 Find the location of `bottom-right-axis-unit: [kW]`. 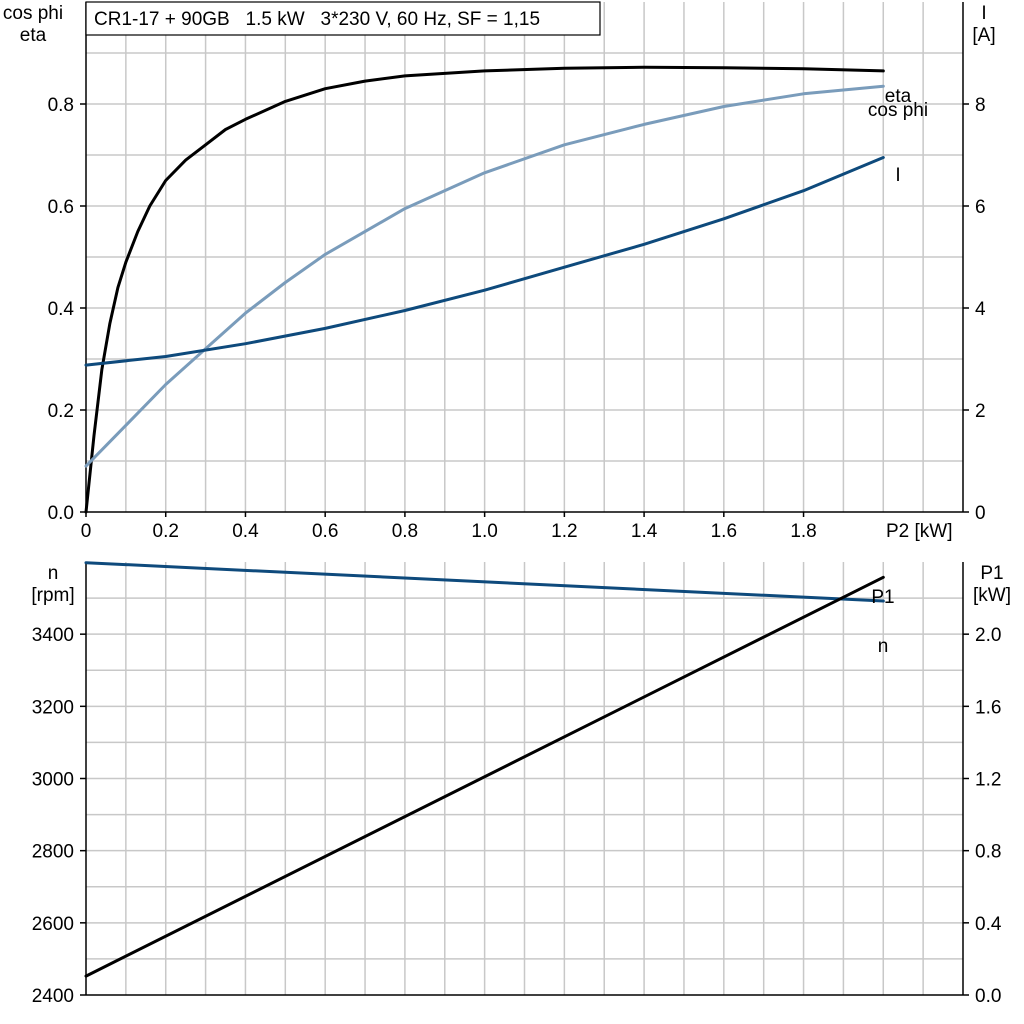

bottom-right-axis-unit: [kW] is located at coordinates (992, 595).